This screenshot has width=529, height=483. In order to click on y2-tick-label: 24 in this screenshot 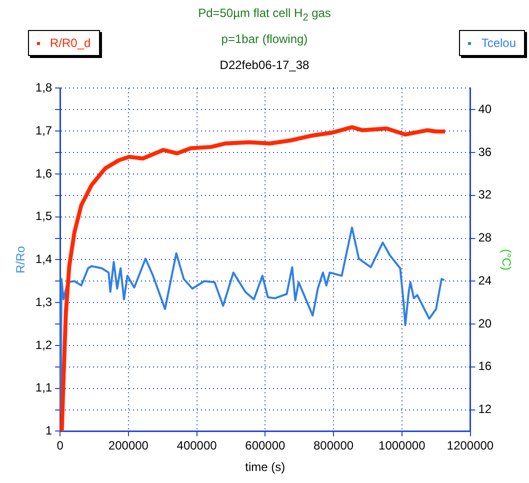, I will do `click(485, 280)`.